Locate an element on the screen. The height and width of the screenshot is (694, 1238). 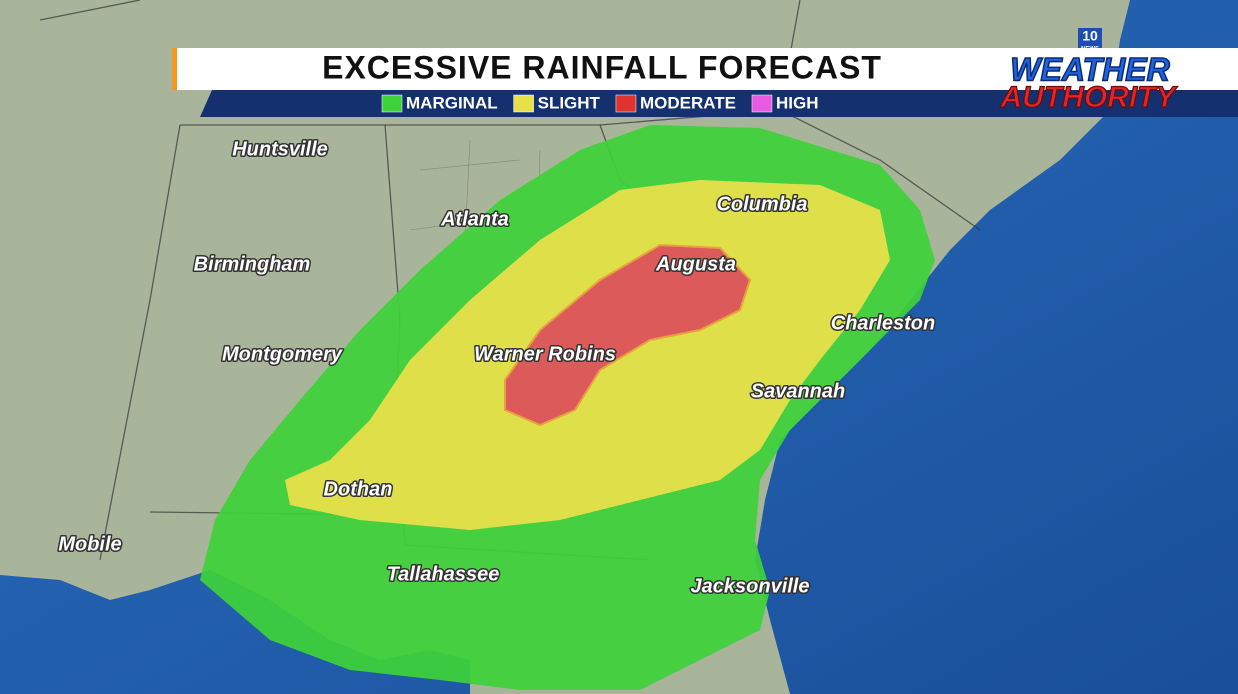
city-label: Dothan is located at coordinates (358, 489).